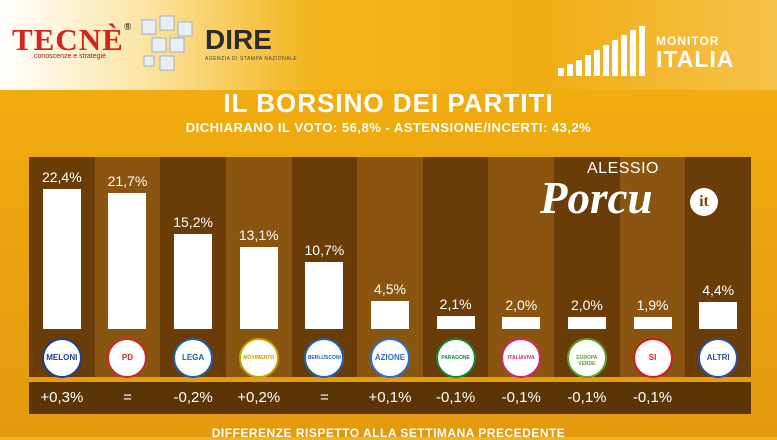 This screenshot has width=777, height=440. I want to click on party-logo-label: MOVIMENTO, so click(259, 358).